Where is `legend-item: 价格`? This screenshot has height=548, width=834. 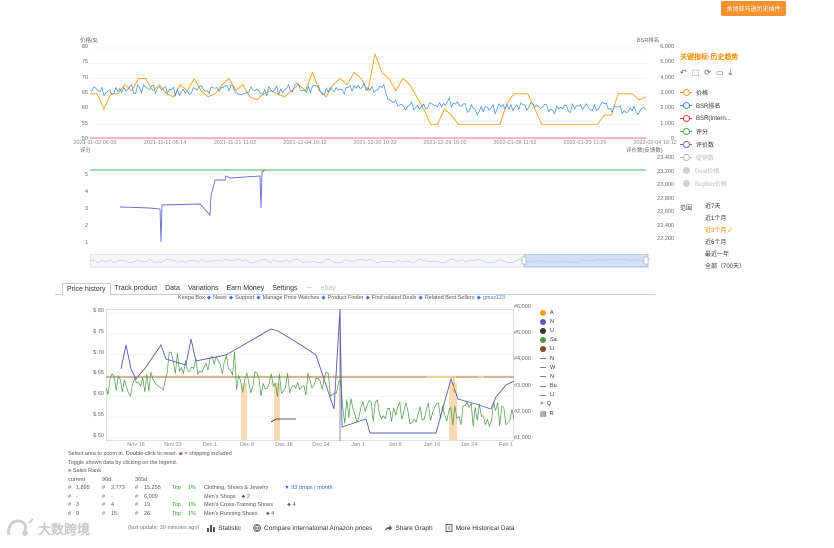 legend-item: 价格 is located at coordinates (730, 92).